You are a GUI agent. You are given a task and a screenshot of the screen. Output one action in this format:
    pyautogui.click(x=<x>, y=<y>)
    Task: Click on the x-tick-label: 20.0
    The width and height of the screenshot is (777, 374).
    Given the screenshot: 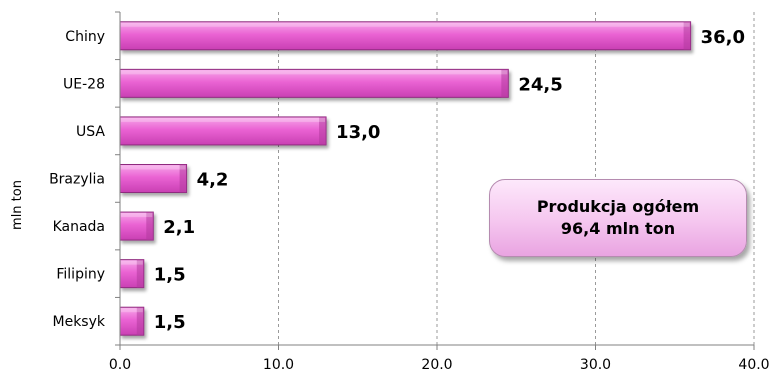 What is the action you would take?
    pyautogui.click(x=436, y=365)
    